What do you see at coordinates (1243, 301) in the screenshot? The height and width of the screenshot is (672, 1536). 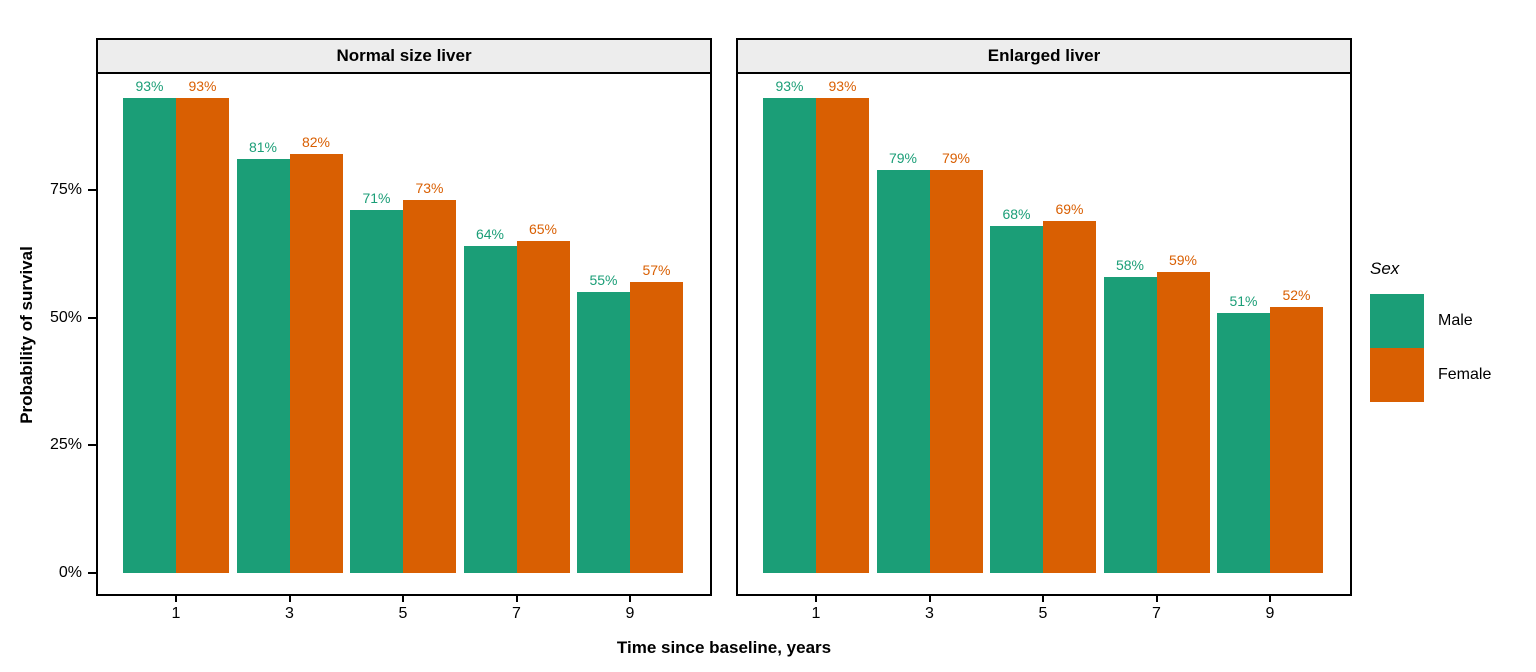 I see `bar-value-label: 51%` at bounding box center [1243, 301].